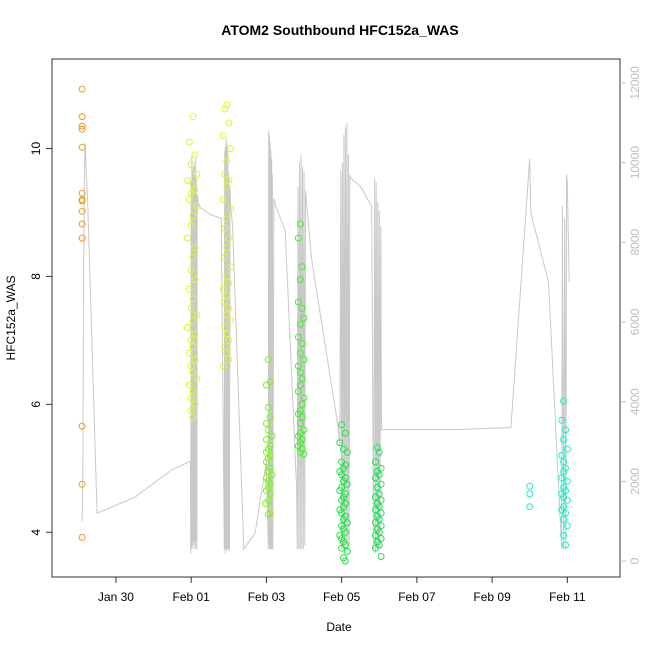 The image size is (650, 650). What do you see at coordinates (635, 83) in the screenshot?
I see `y2-tick-label: 12000` at bounding box center [635, 83].